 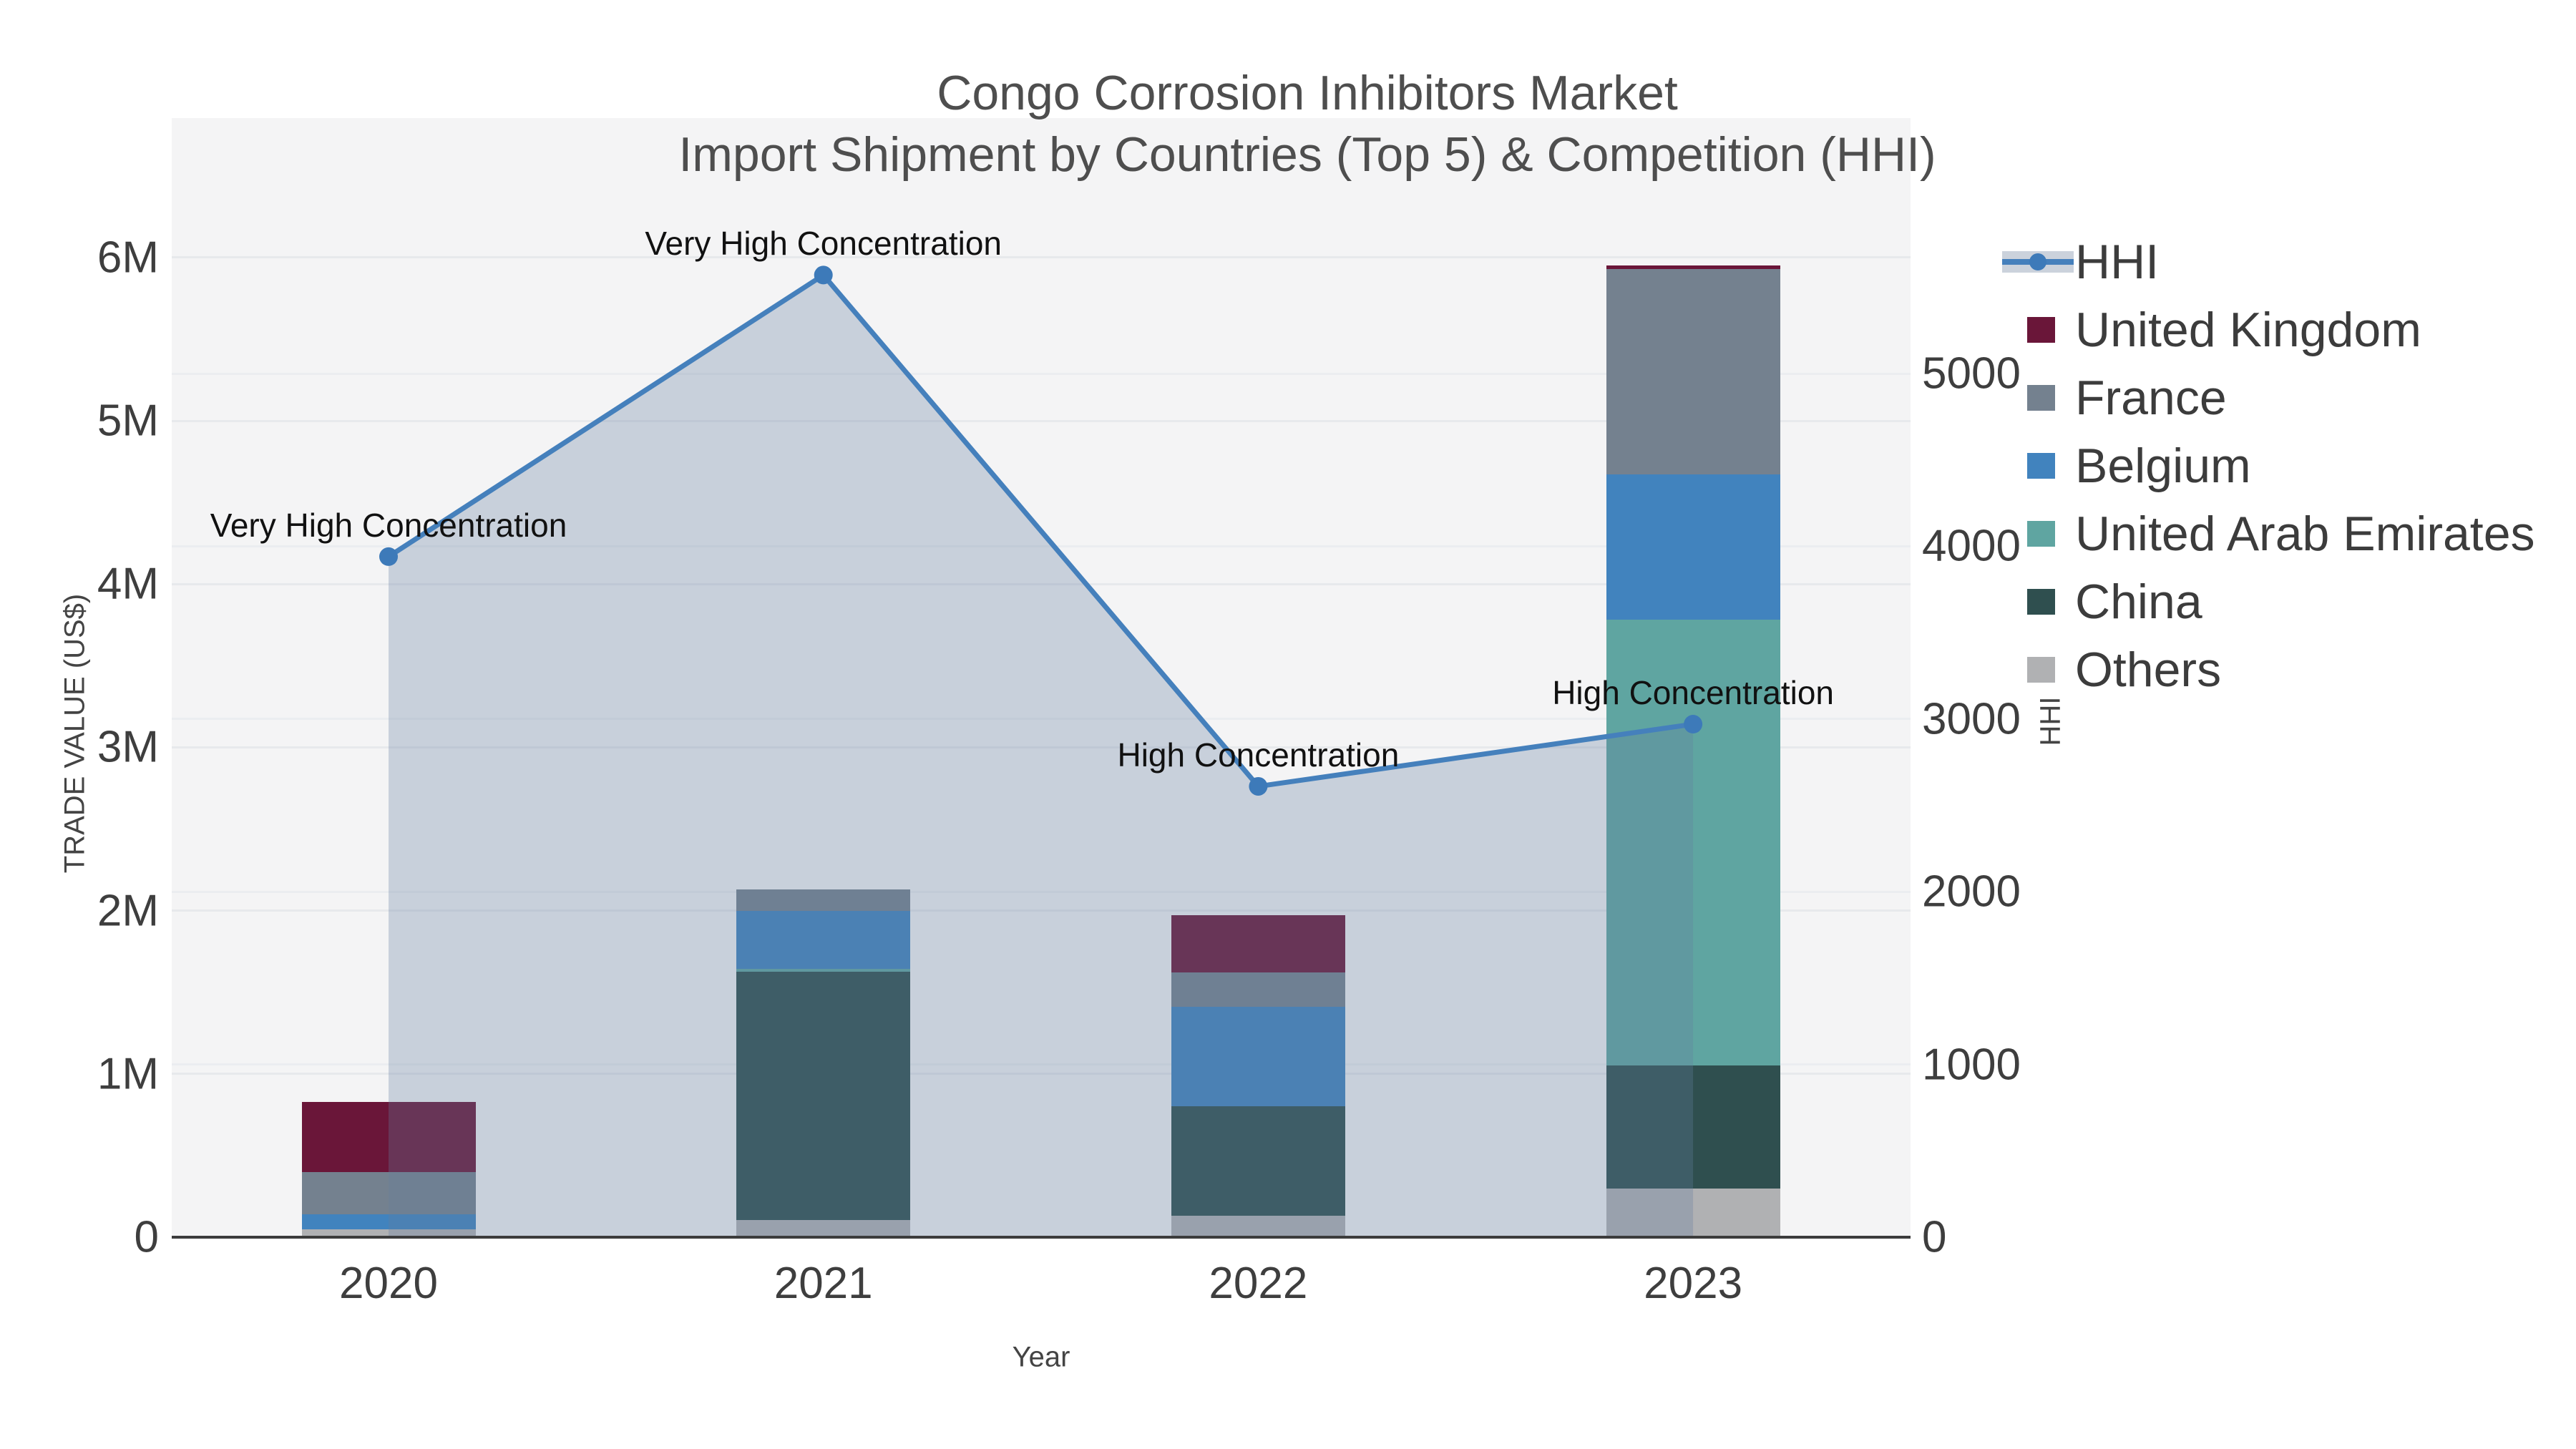 What do you see at coordinates (389, 1136) in the screenshot?
I see `bar-2020-united-kingdom` at bounding box center [389, 1136].